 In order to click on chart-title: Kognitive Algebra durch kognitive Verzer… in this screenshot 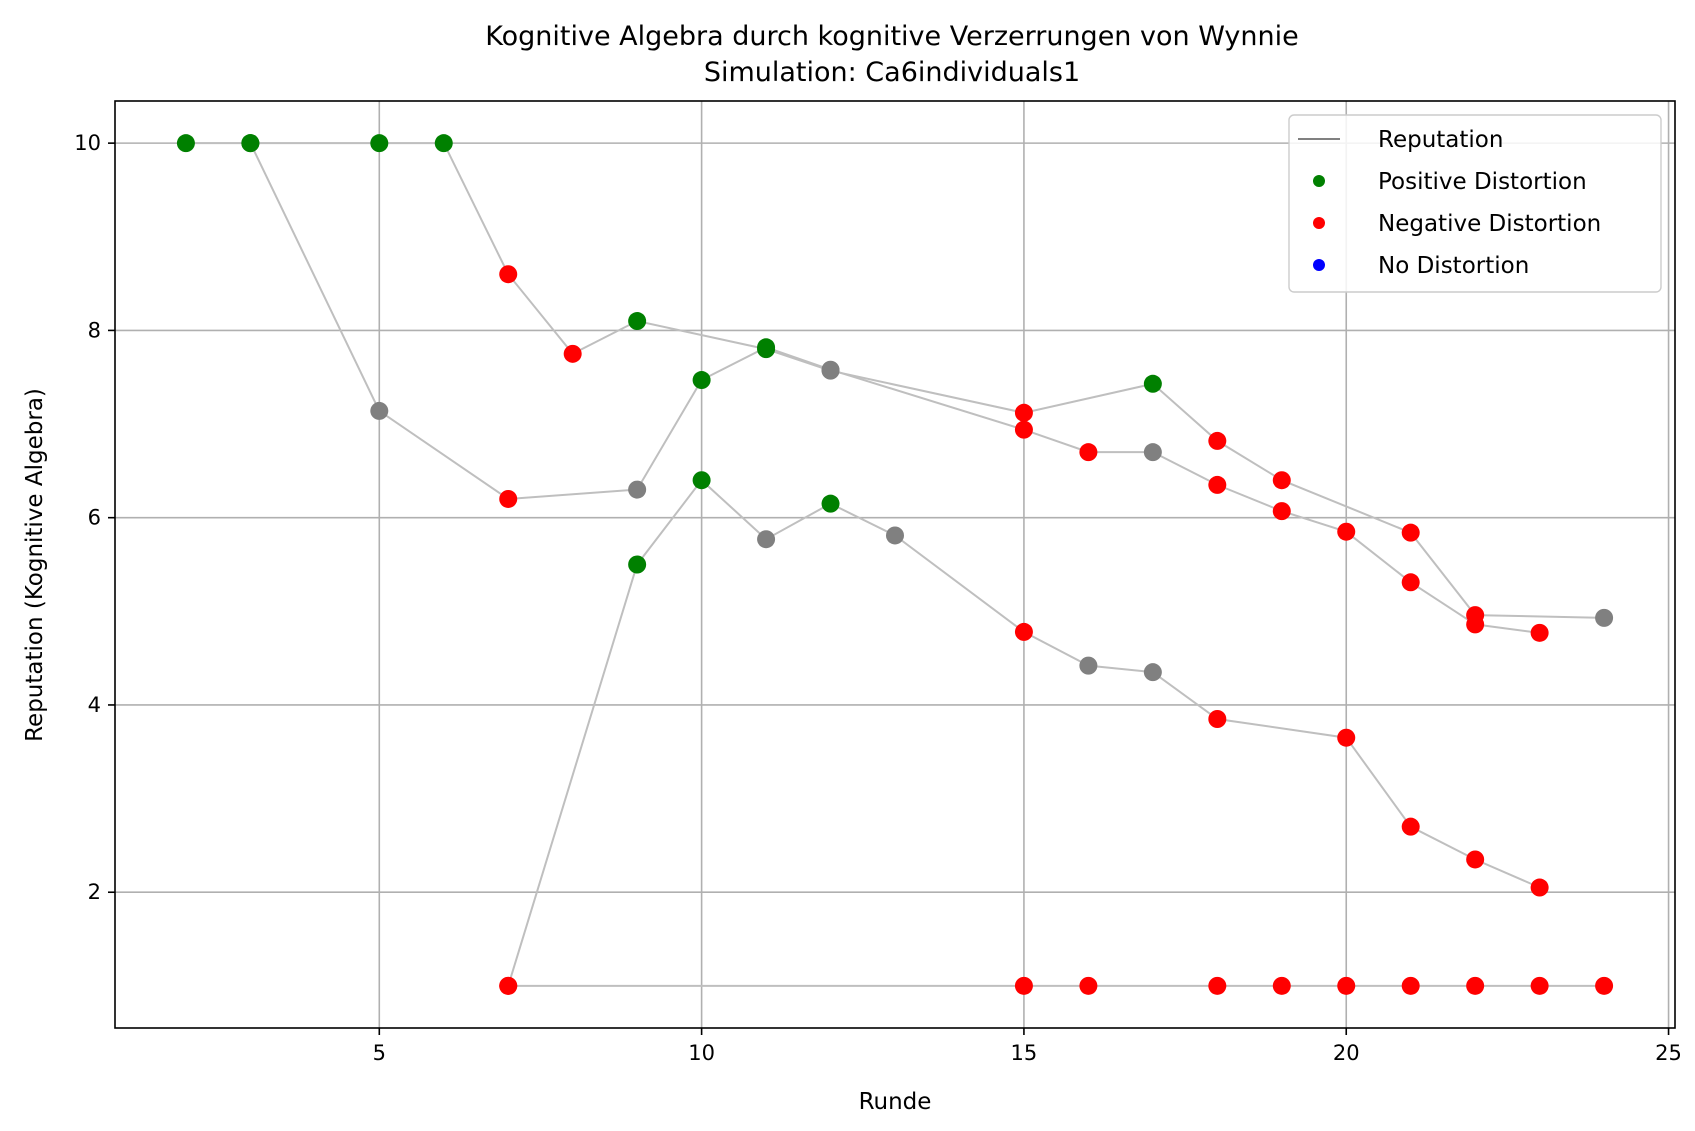, I will do `click(891, 36)`.